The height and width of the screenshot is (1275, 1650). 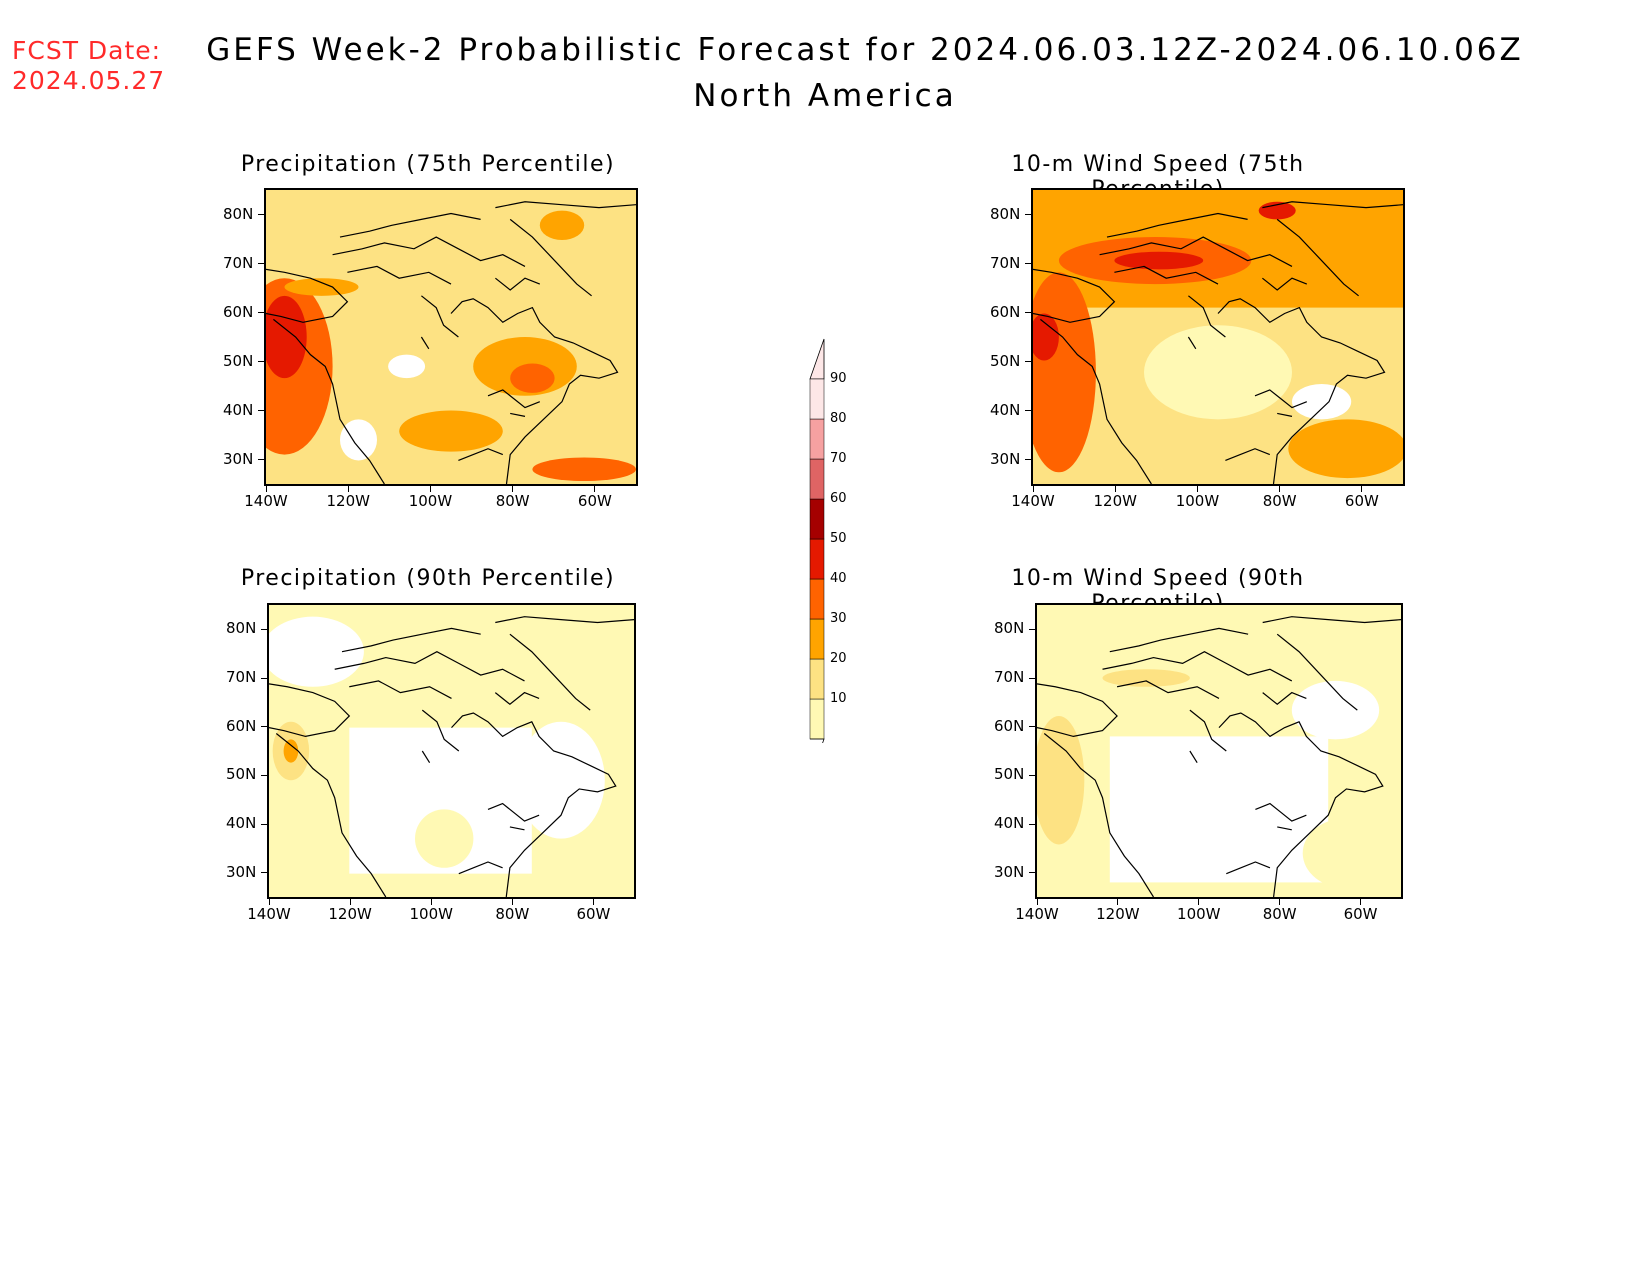 I want to click on forecast-date-value: 2024.05.27, so click(x=89, y=80).